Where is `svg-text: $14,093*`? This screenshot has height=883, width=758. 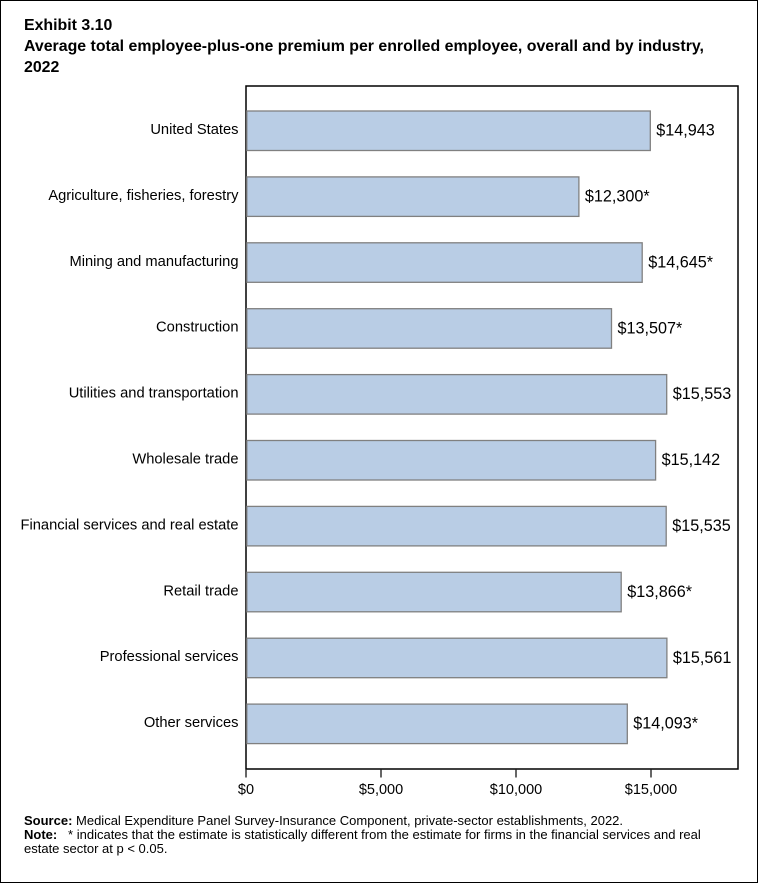
svg-text: $14,093* is located at coordinates (666, 724).